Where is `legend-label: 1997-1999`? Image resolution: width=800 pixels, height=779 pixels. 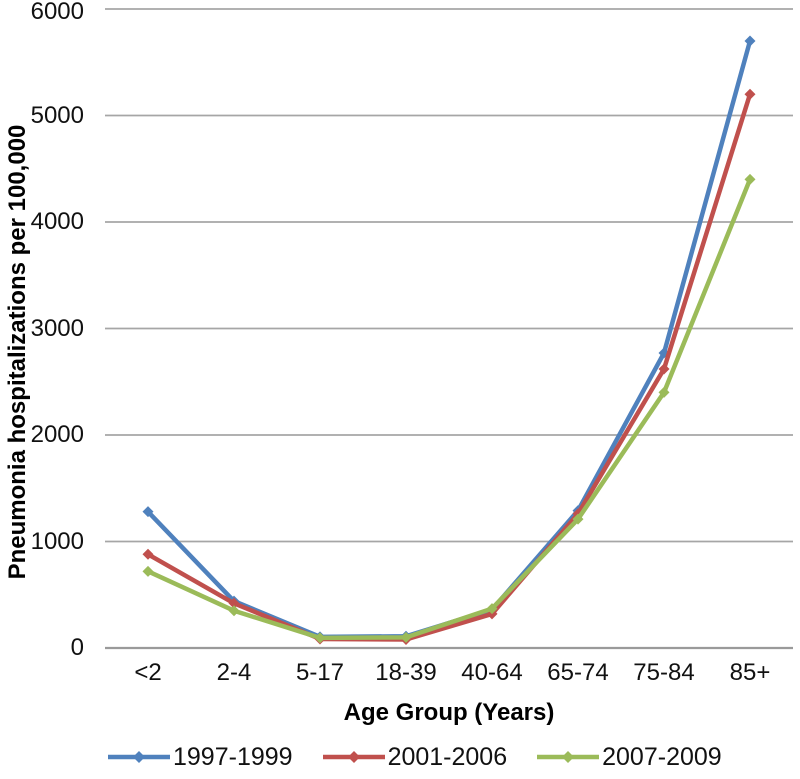
legend-label: 1997-1999 is located at coordinates (233, 756).